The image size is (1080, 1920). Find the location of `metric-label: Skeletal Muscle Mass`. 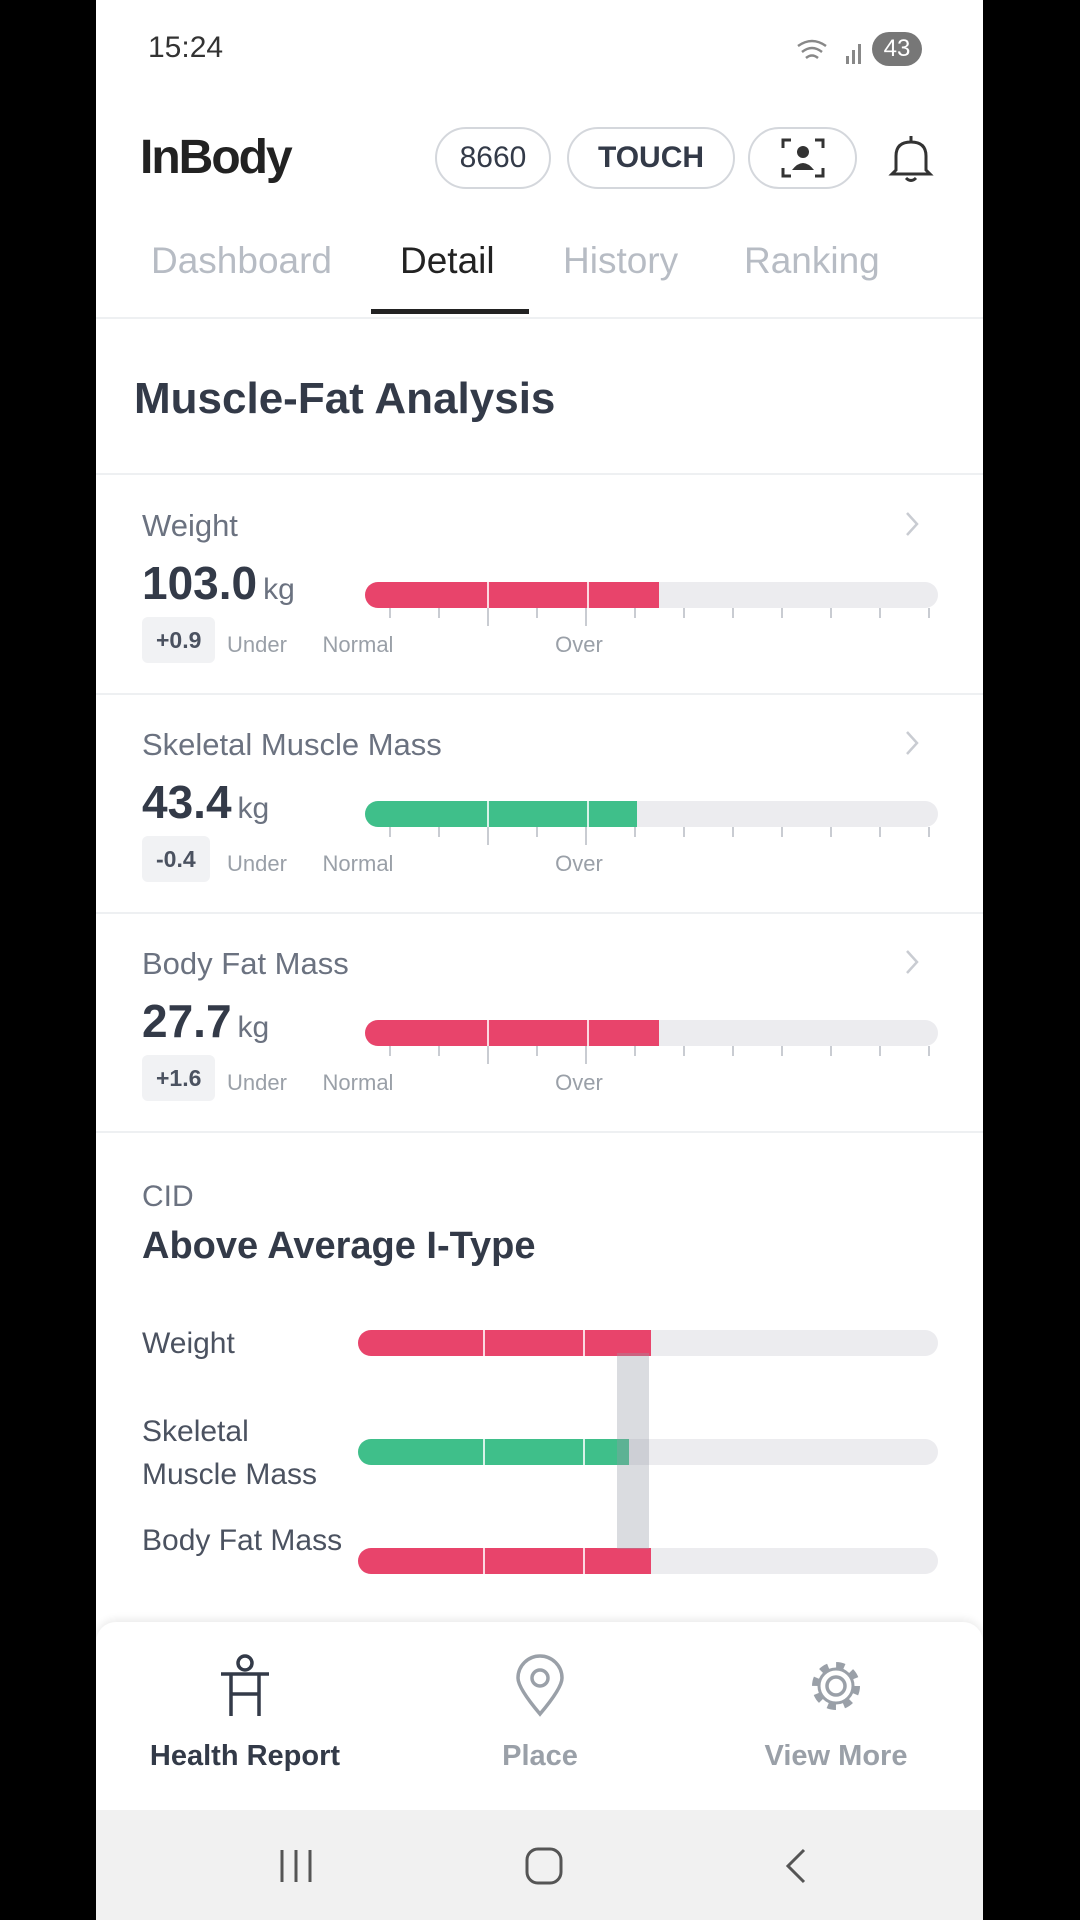

metric-label: Skeletal Muscle Mass is located at coordinates (292, 744).